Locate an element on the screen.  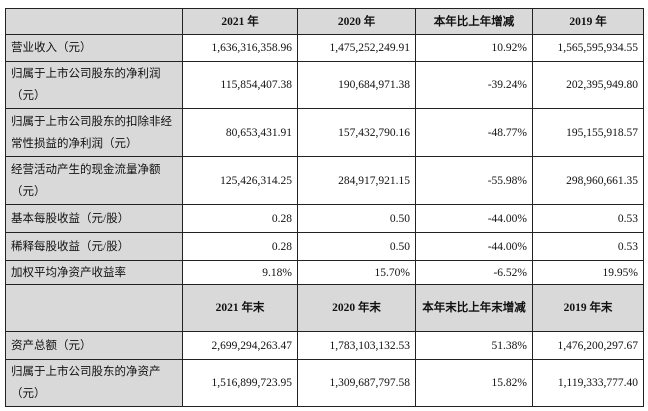
cell-value: 1,475,252,249.91 is located at coordinates (356, 48).